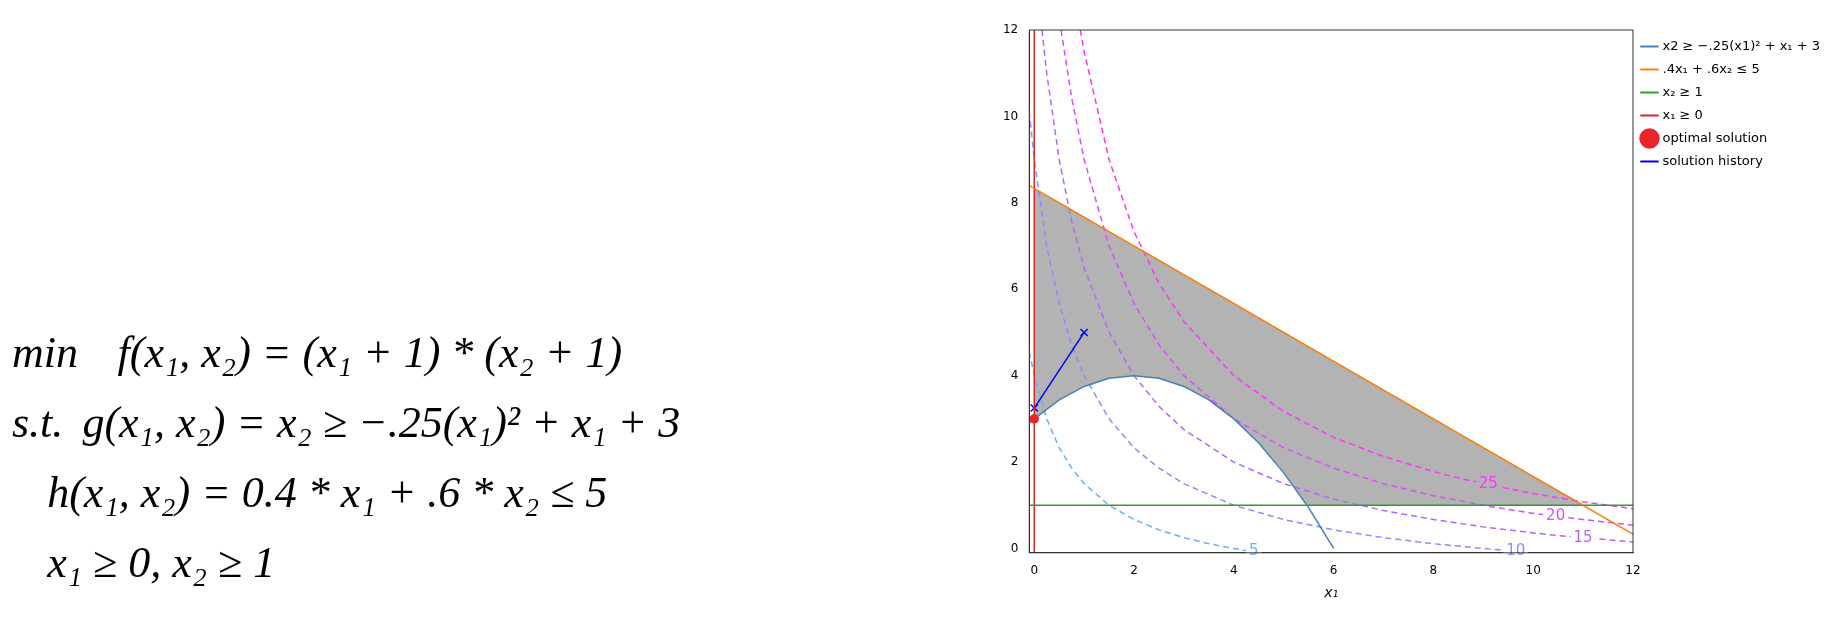 This screenshot has width=1830, height=636. What do you see at coordinates (1010, 115) in the screenshot?
I see `y-tick-label: 10` at bounding box center [1010, 115].